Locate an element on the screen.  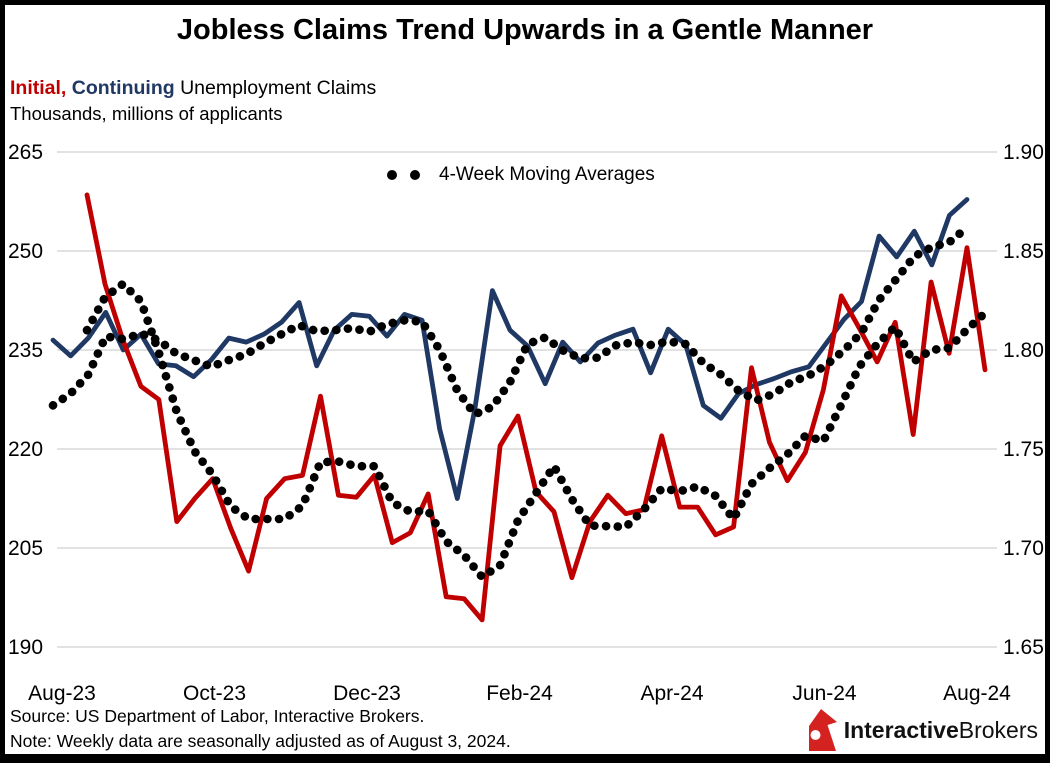
x-axis-tick: Oct-23 is located at coordinates (214, 693).